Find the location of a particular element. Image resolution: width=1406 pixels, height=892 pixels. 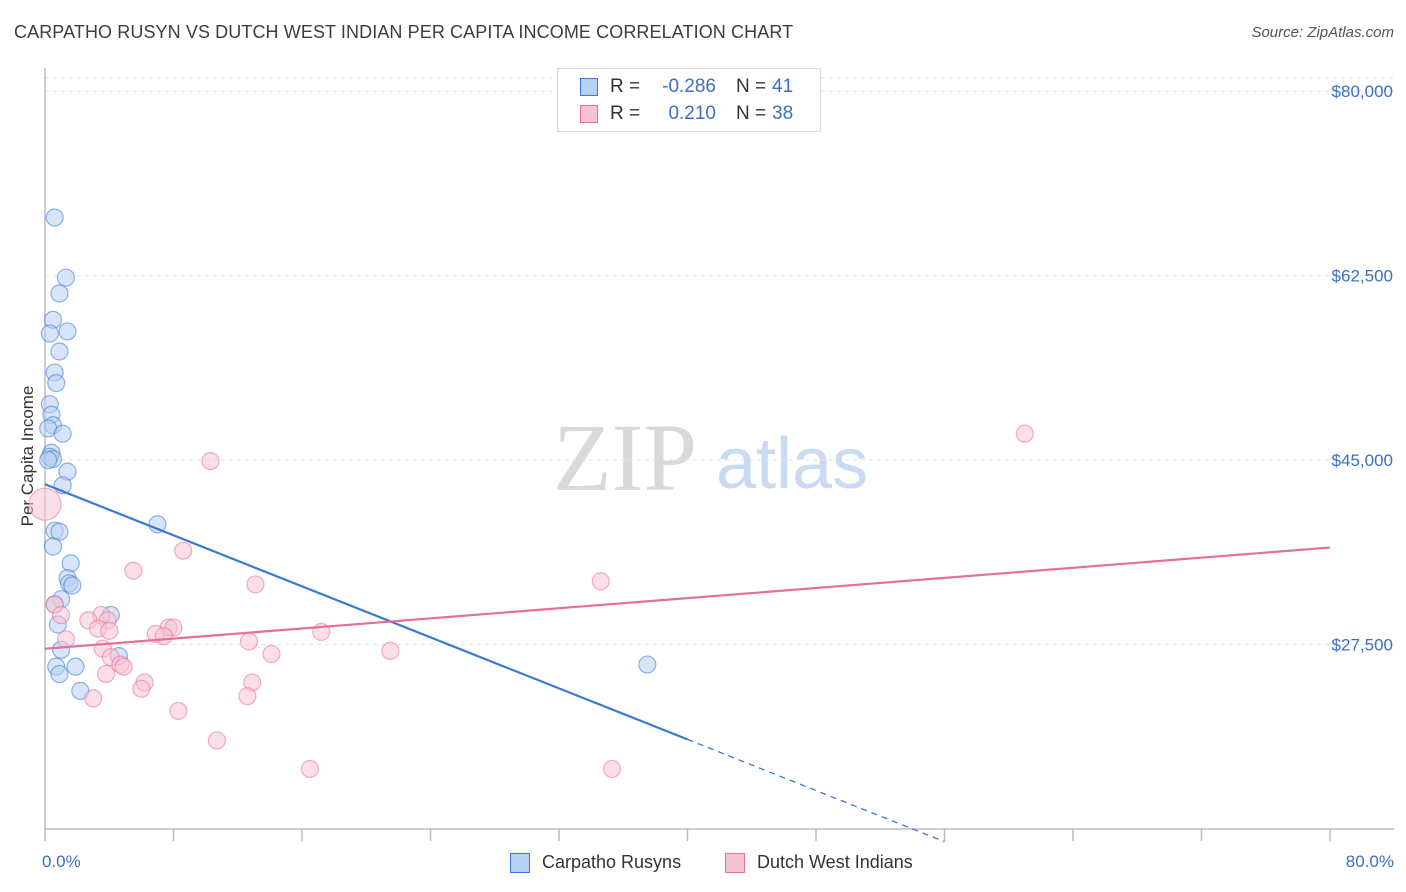

dutch-west-indian-trendline is located at coordinates (687, 598).